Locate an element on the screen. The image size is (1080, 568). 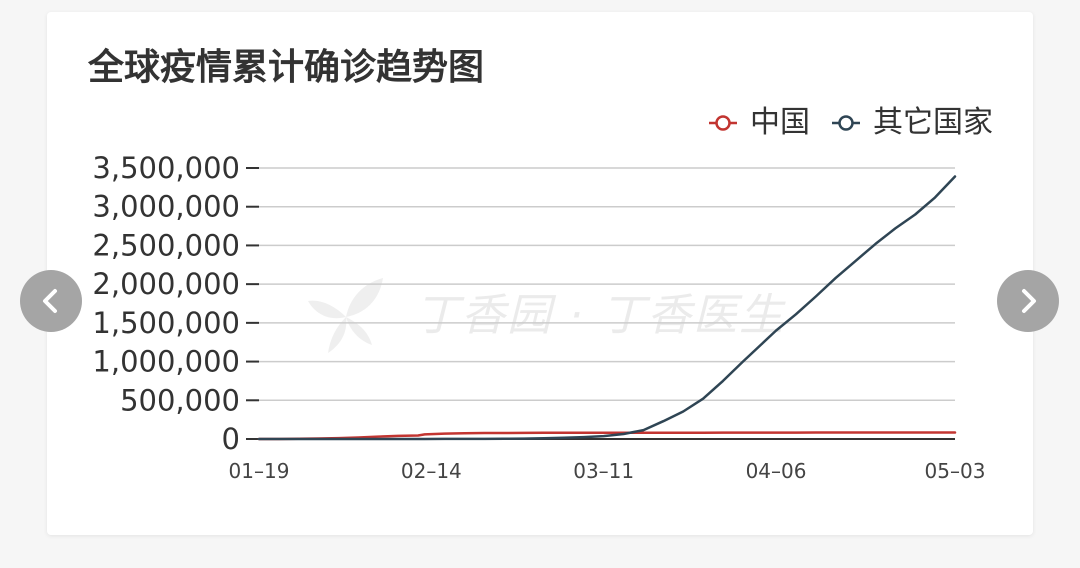
y-tick-label: 3,000,000 is located at coordinates (166, 207).